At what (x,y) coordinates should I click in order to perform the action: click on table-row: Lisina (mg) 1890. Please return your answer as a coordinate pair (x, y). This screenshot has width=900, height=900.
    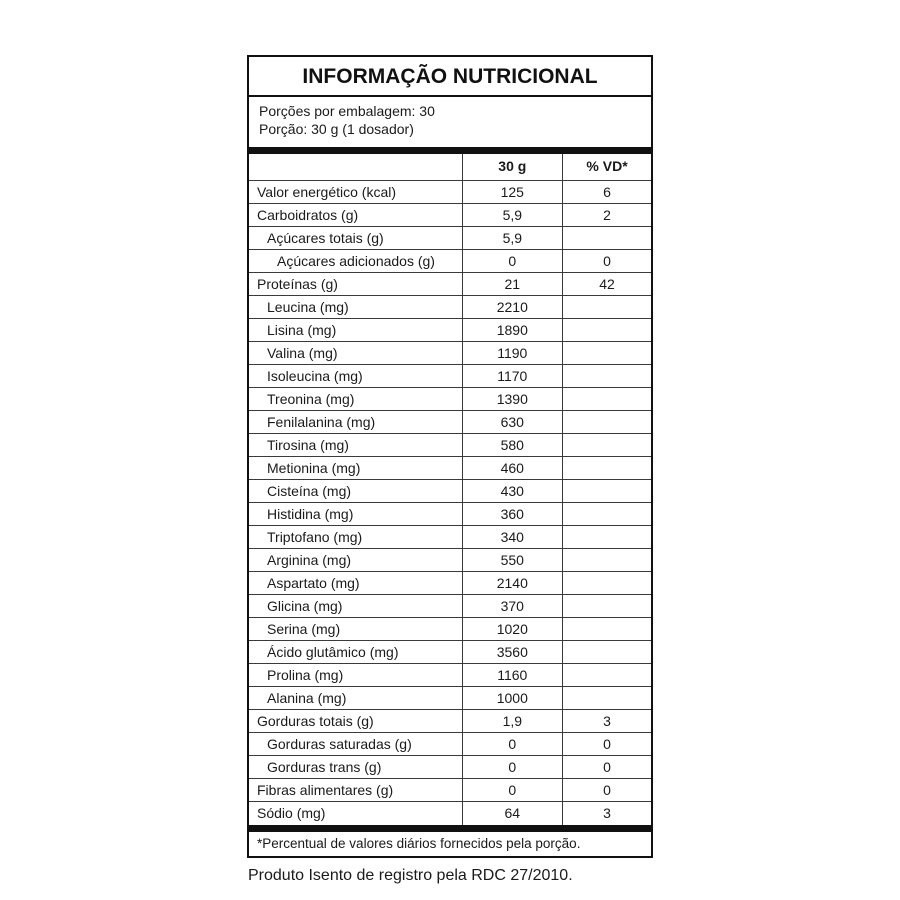
    Looking at the image, I should click on (450, 330).